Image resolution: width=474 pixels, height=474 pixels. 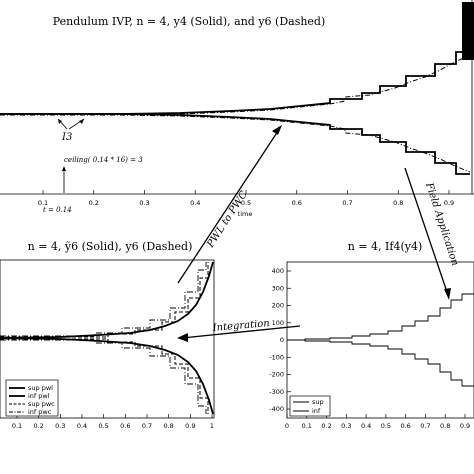 I want to click on i3-arrow-right-head, so click(x=81, y=121).